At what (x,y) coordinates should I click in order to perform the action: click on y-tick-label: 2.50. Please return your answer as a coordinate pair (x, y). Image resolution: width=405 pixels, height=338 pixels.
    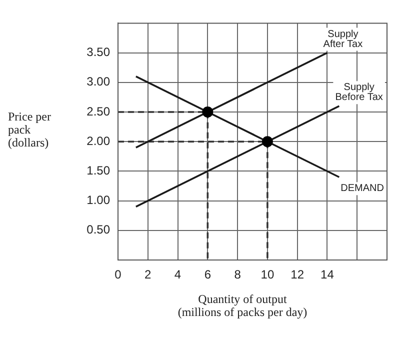
    Looking at the image, I should click on (98, 111).